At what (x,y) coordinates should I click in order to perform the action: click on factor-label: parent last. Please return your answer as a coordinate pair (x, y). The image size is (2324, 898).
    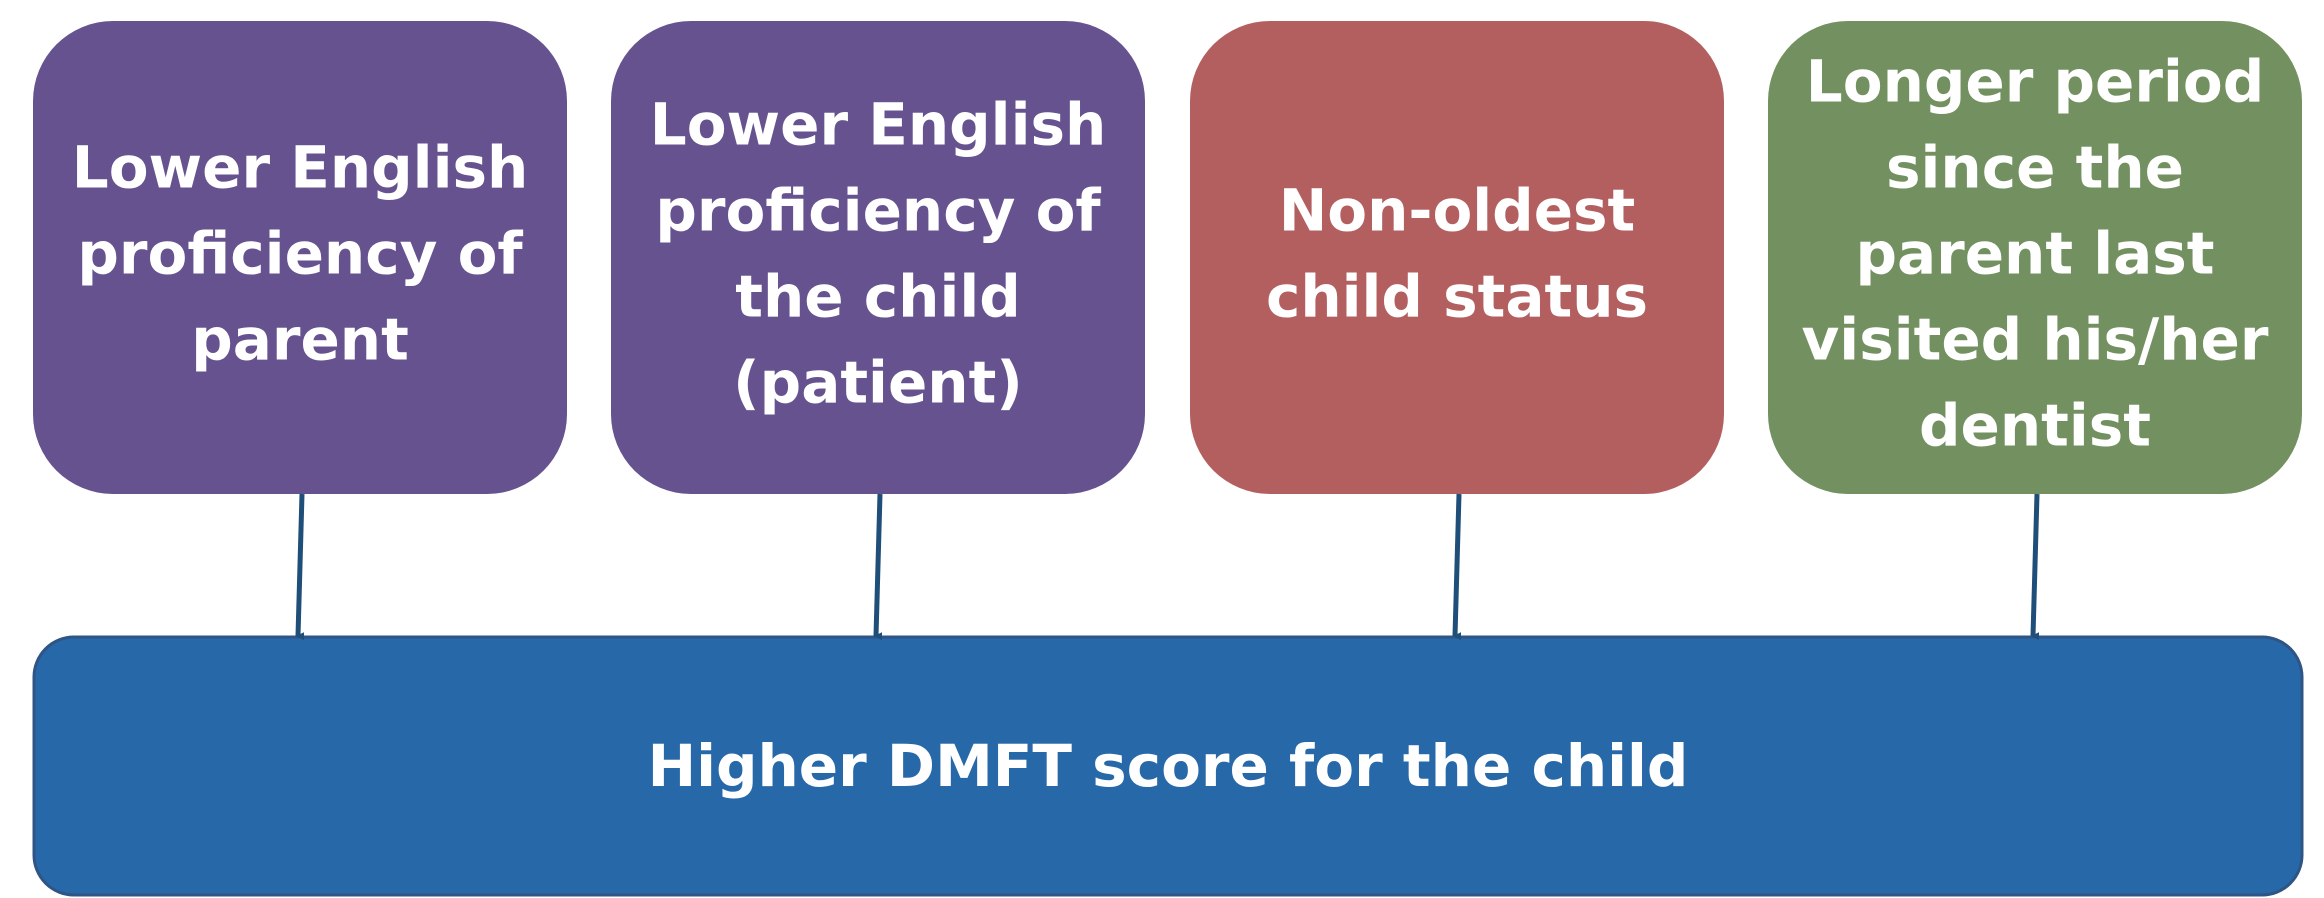
    Looking at the image, I should click on (2034, 254).